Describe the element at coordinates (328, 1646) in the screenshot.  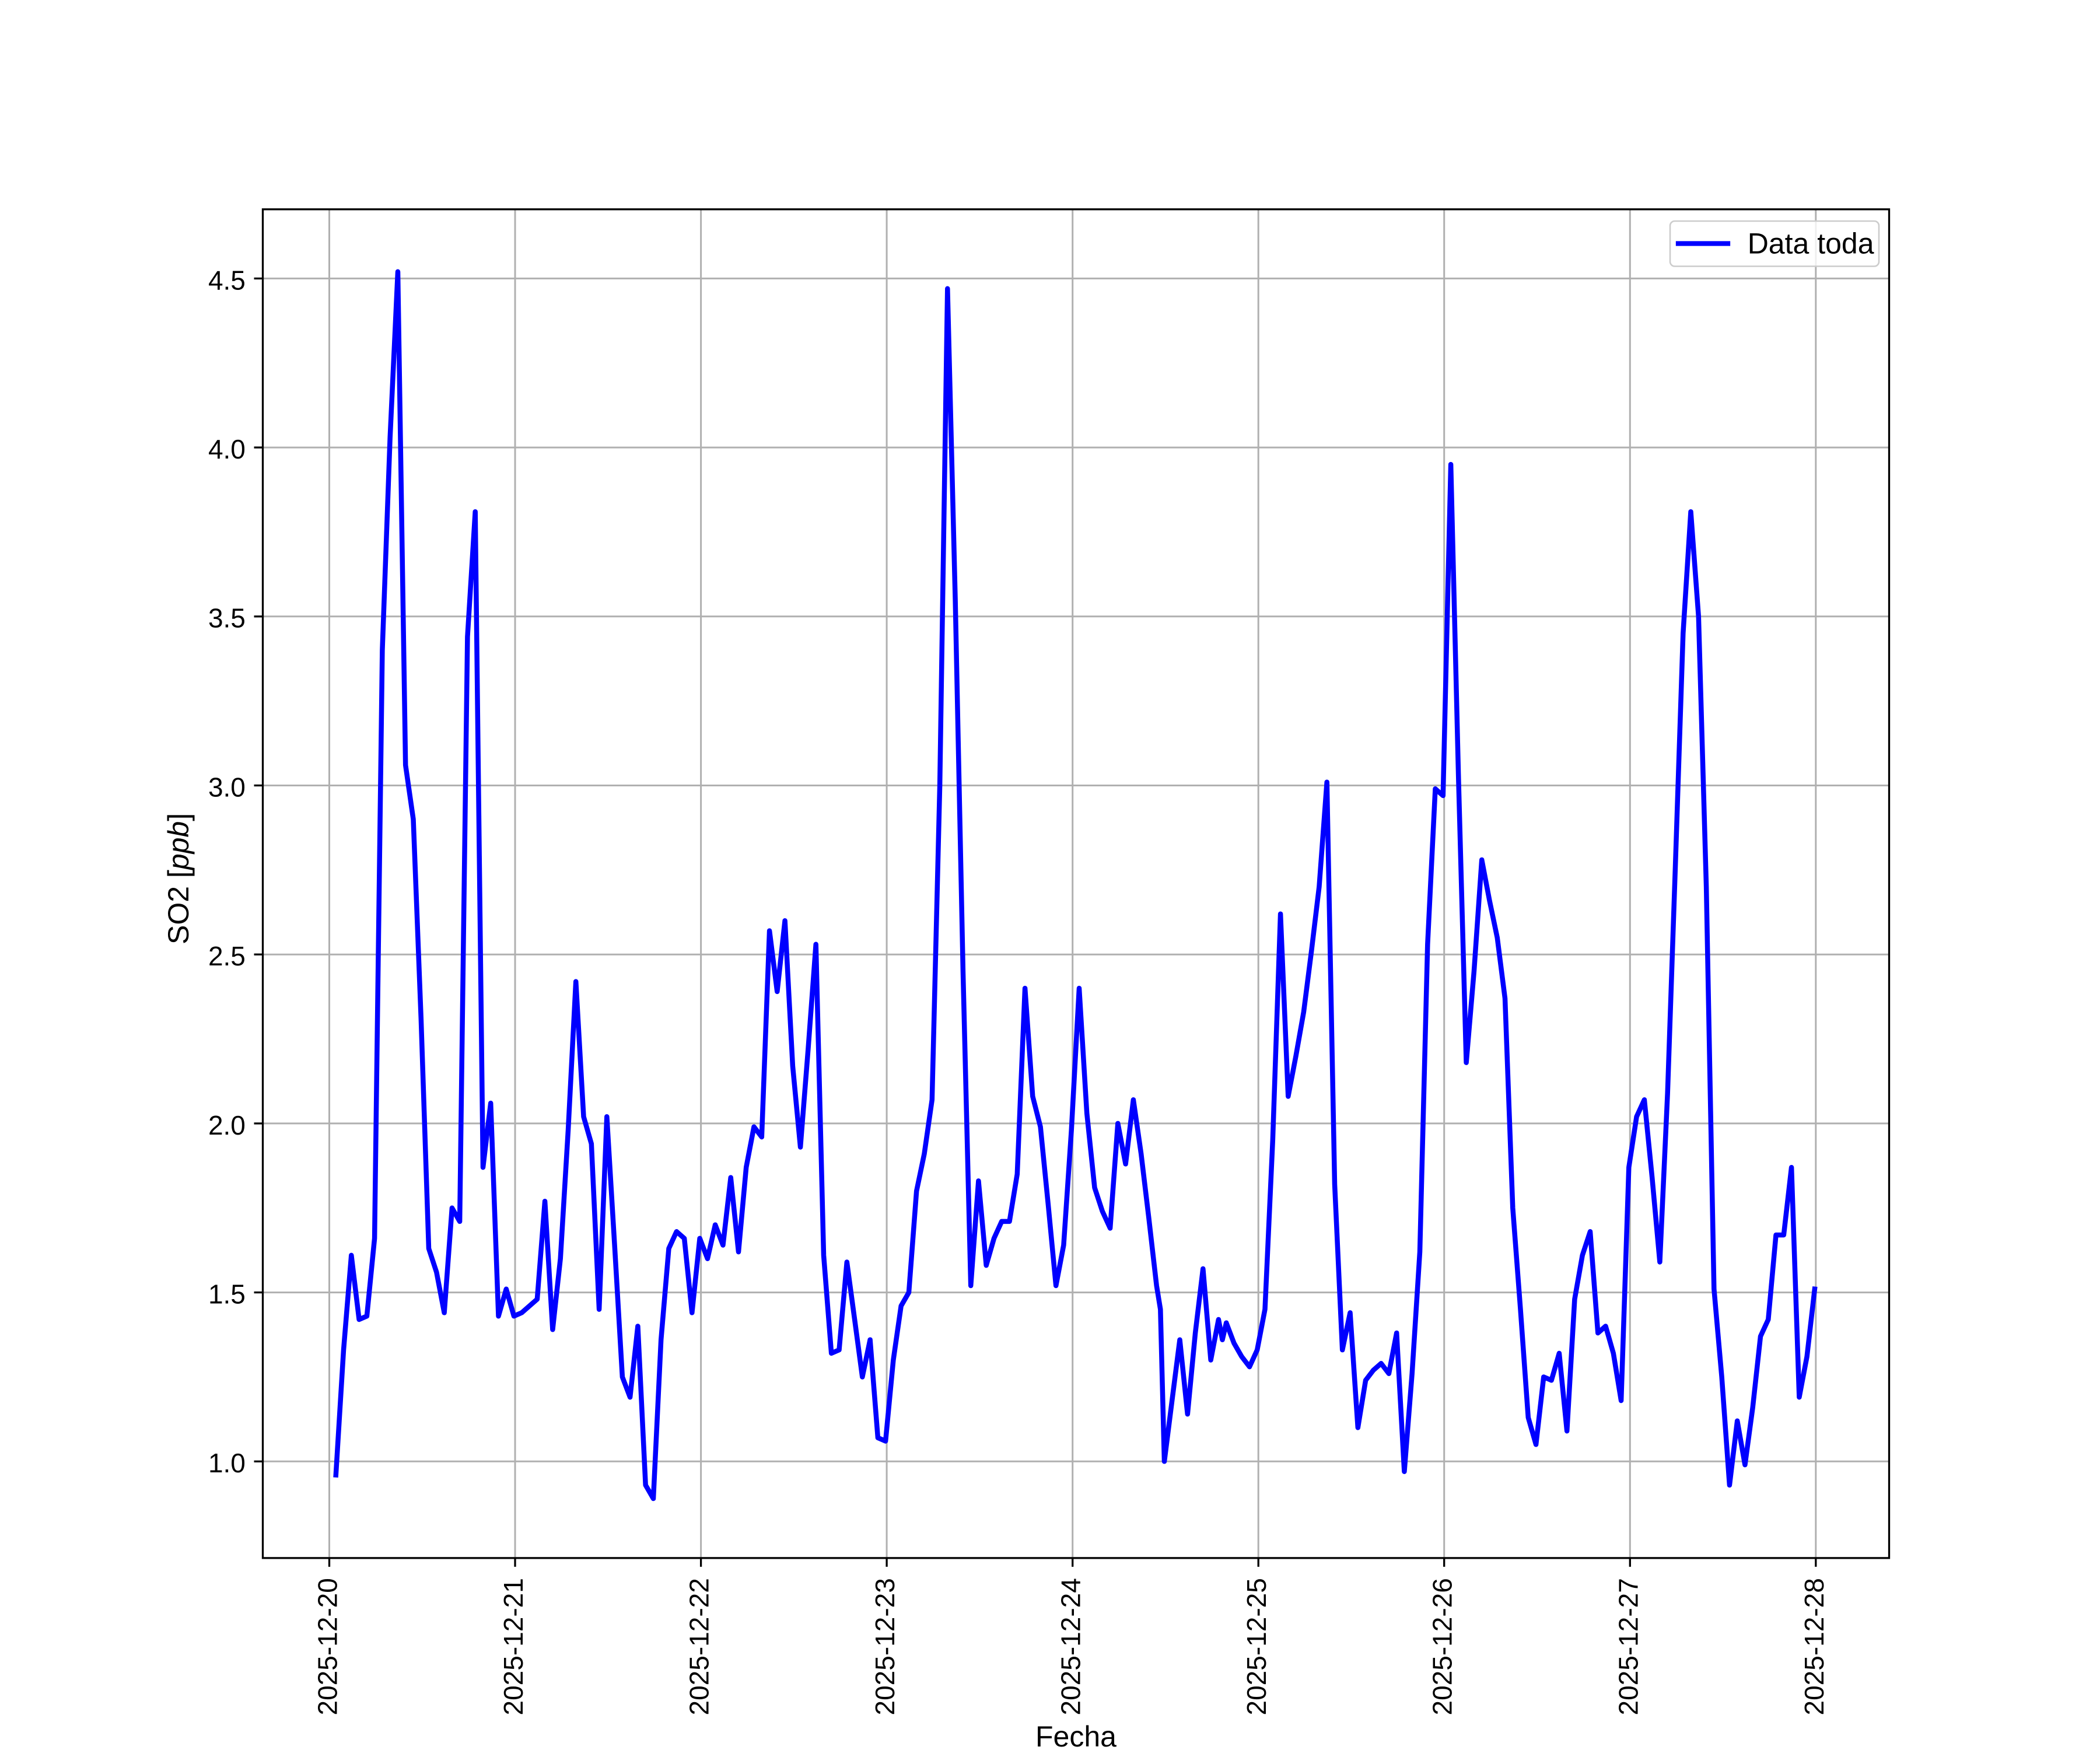
I see `svg-text: 2025-12-20` at that location.